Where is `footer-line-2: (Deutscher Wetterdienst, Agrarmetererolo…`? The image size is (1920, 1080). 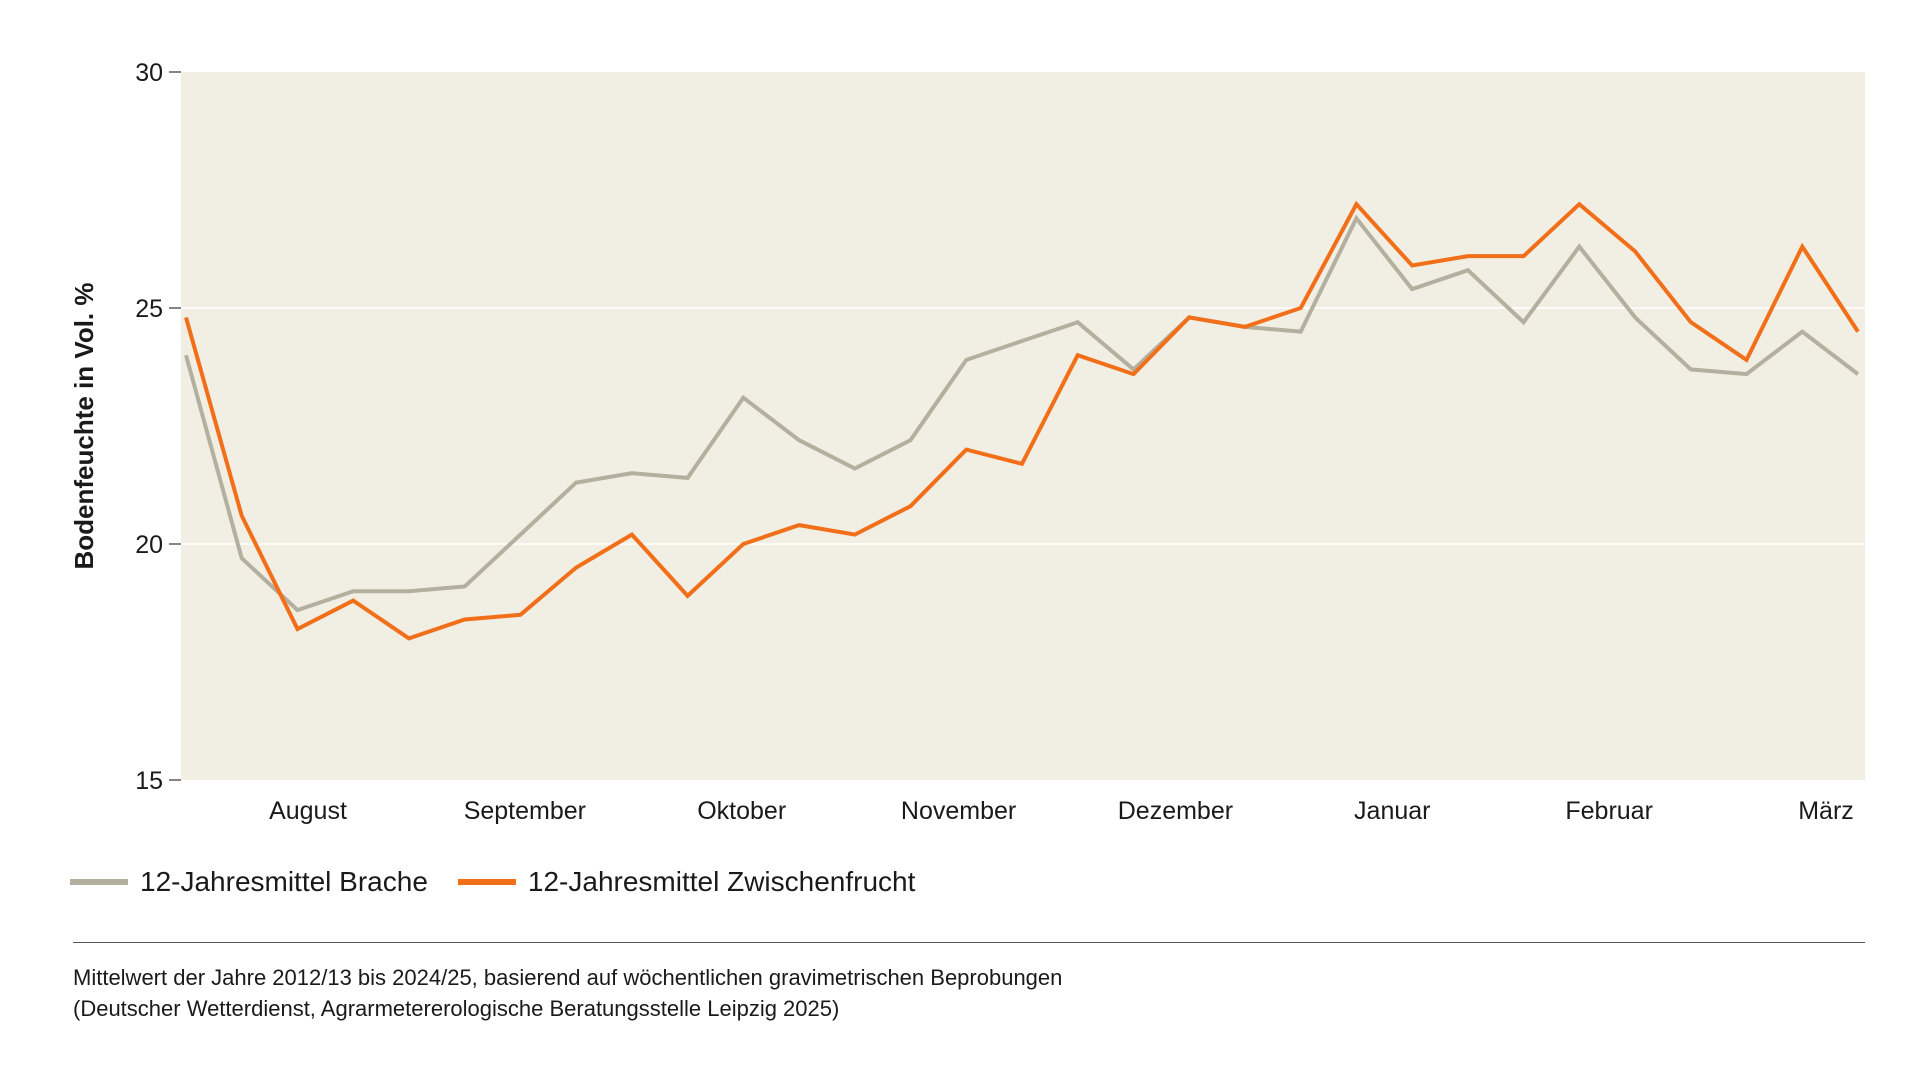 footer-line-2: (Deutscher Wetterdienst, Agrarmetererolo… is located at coordinates (456, 1008).